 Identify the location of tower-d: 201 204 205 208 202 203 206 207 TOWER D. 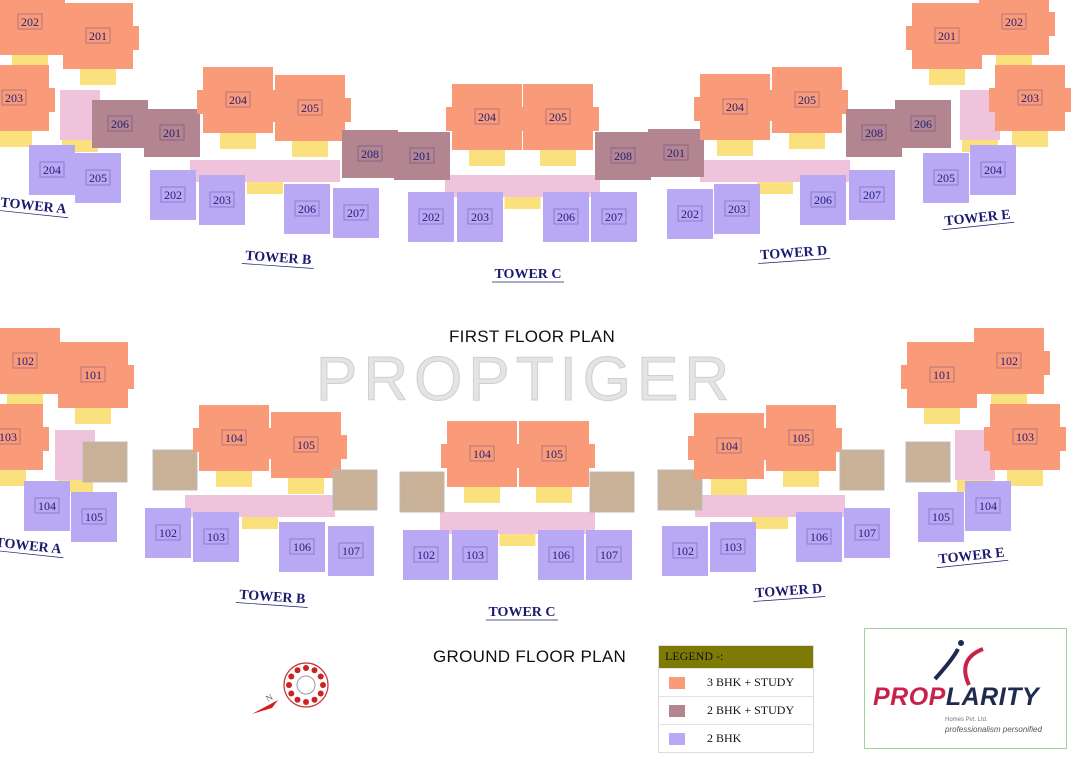
(775, 165).